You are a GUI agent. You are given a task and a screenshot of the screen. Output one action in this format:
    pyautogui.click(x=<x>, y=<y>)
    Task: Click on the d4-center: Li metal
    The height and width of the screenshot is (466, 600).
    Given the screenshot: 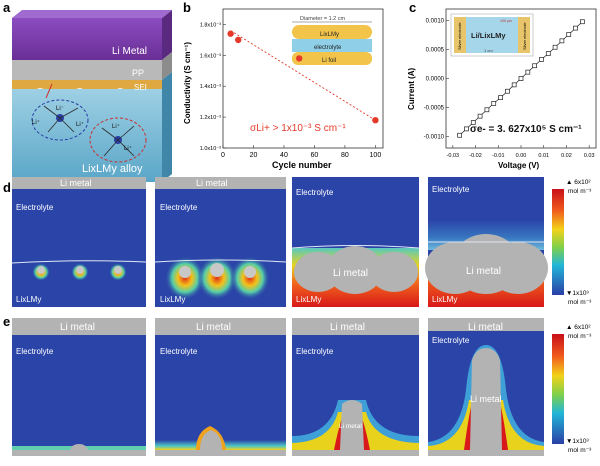 What is the action you would take?
    pyautogui.click(x=483, y=271)
    